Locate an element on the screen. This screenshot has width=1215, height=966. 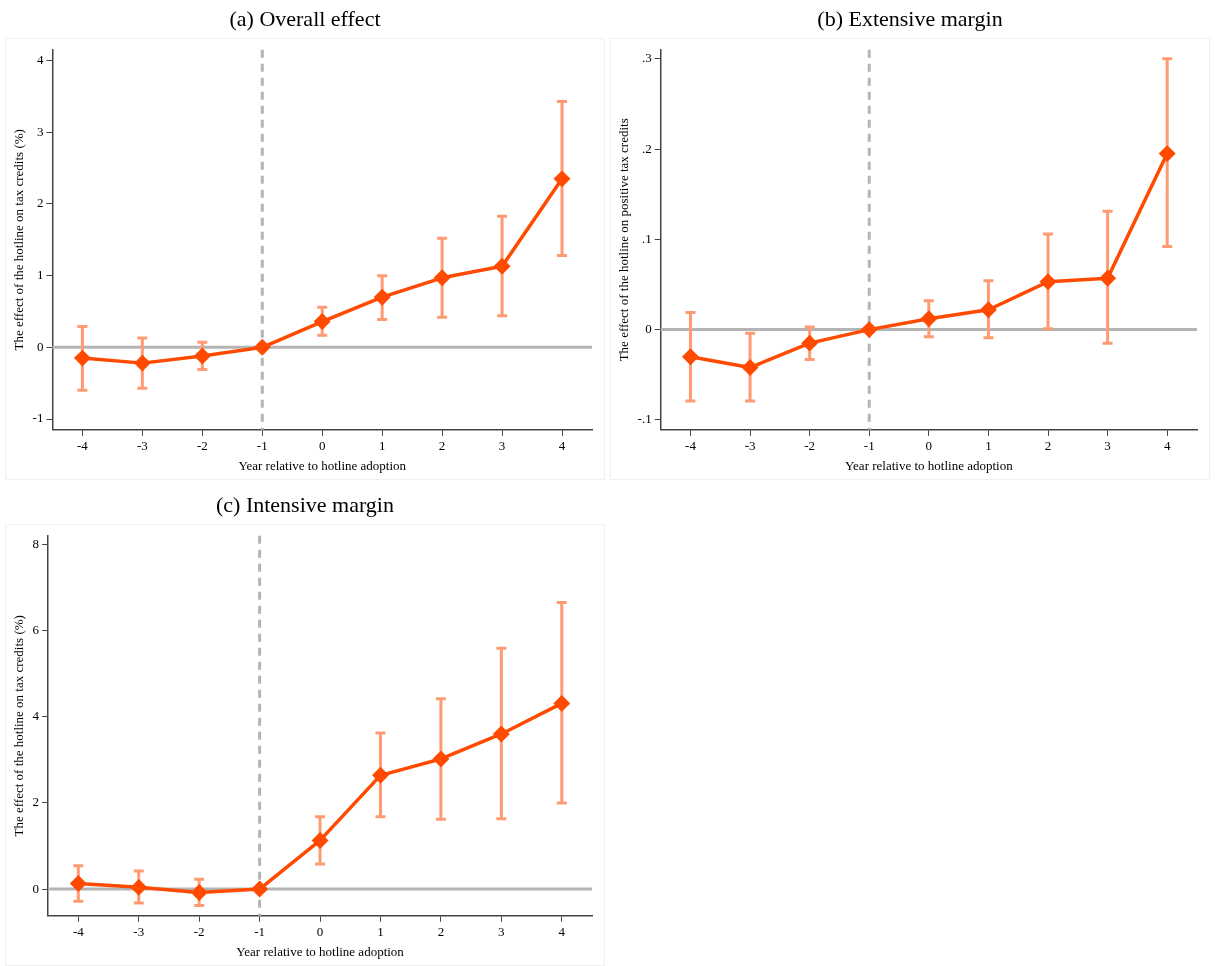
y-tick-label: 3 is located at coordinates (40, 131).